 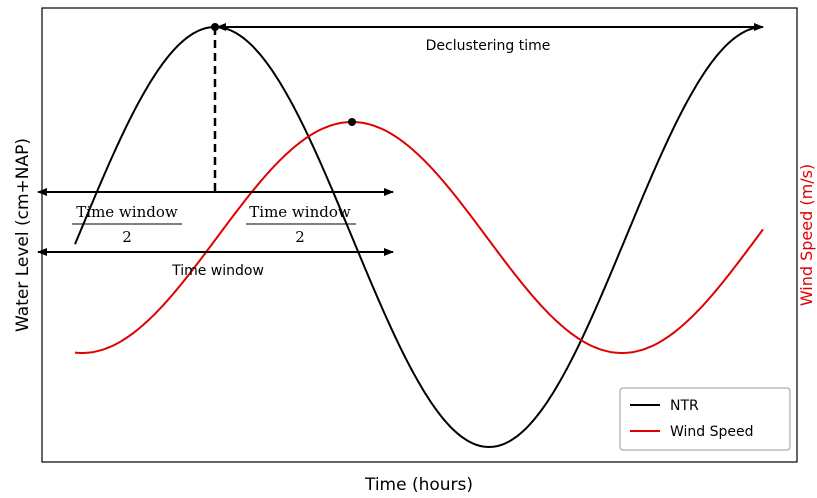 What do you see at coordinates (23, 235) in the screenshot?
I see `y-axis-label: Water Level (cm+NAP)` at bounding box center [23, 235].